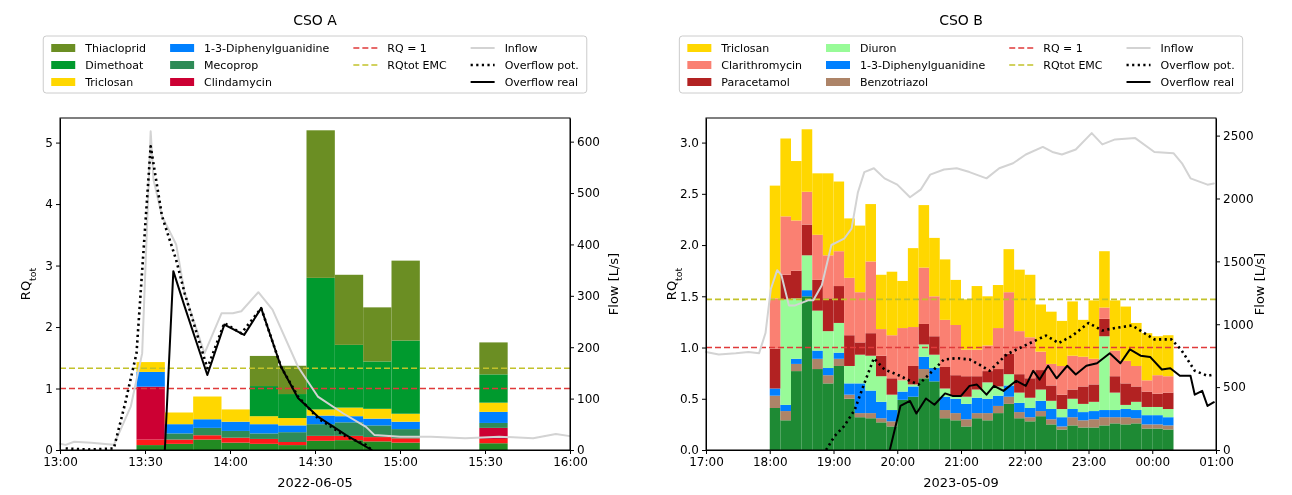 The image size is (1292, 495). Describe the element at coordinates (689, 245) in the screenshot. I see `y-tick-label: 2.0` at that location.